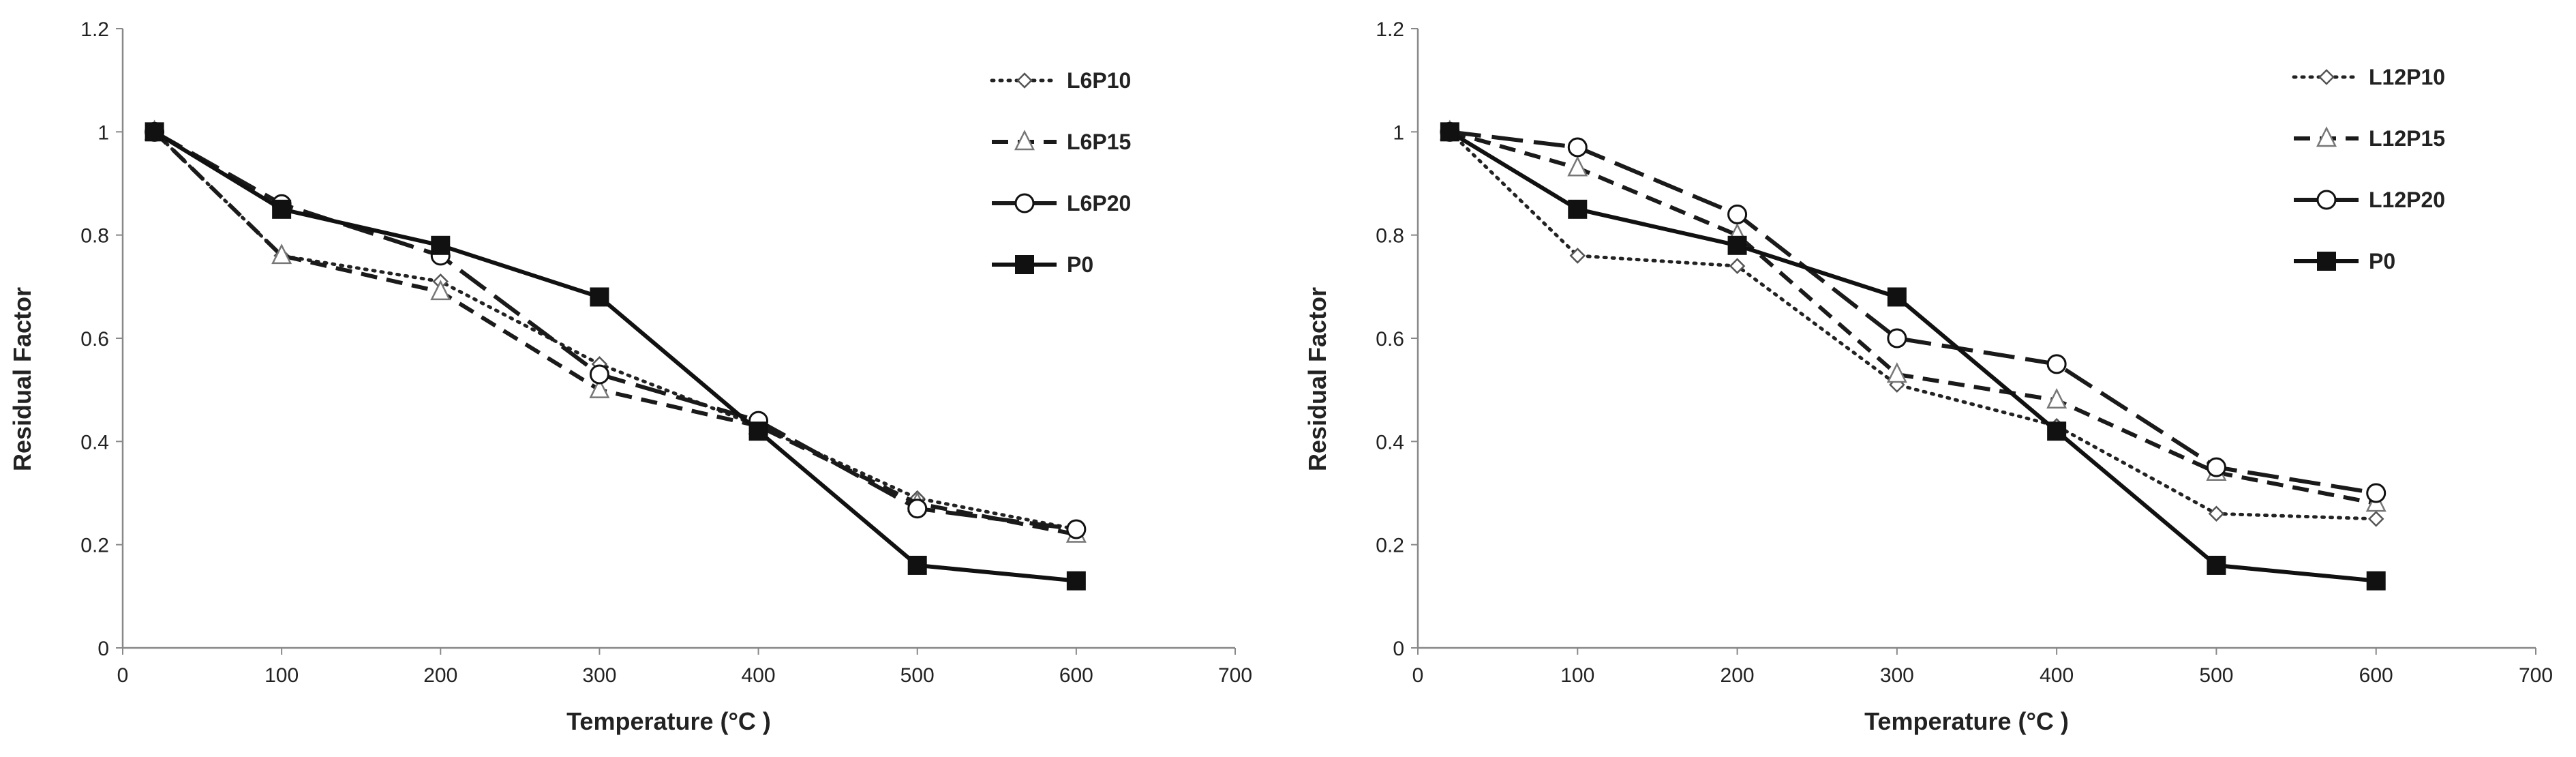 This screenshot has width=2576, height=757. Describe the element at coordinates (1099, 80) in the screenshot. I see `legend-label-l6p10: L6P10` at that location.